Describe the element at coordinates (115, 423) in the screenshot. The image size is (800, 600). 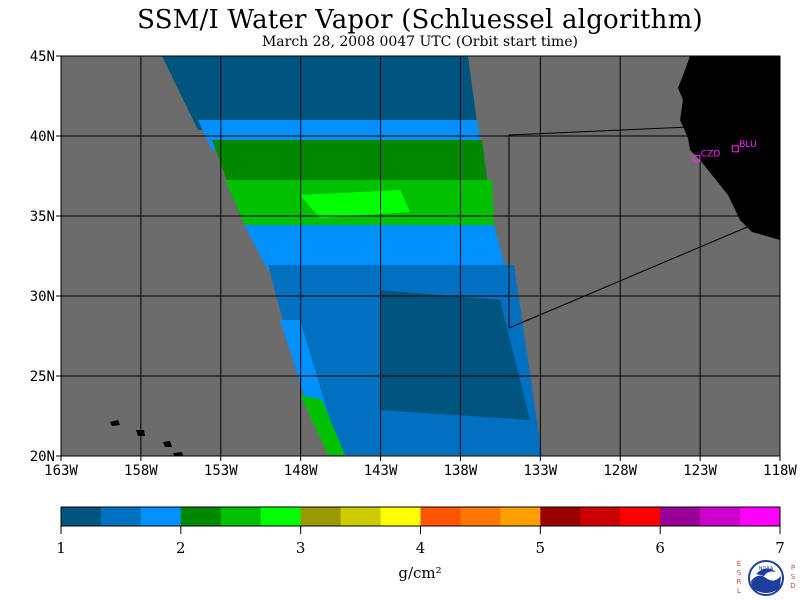
I see `island-kauai` at that location.